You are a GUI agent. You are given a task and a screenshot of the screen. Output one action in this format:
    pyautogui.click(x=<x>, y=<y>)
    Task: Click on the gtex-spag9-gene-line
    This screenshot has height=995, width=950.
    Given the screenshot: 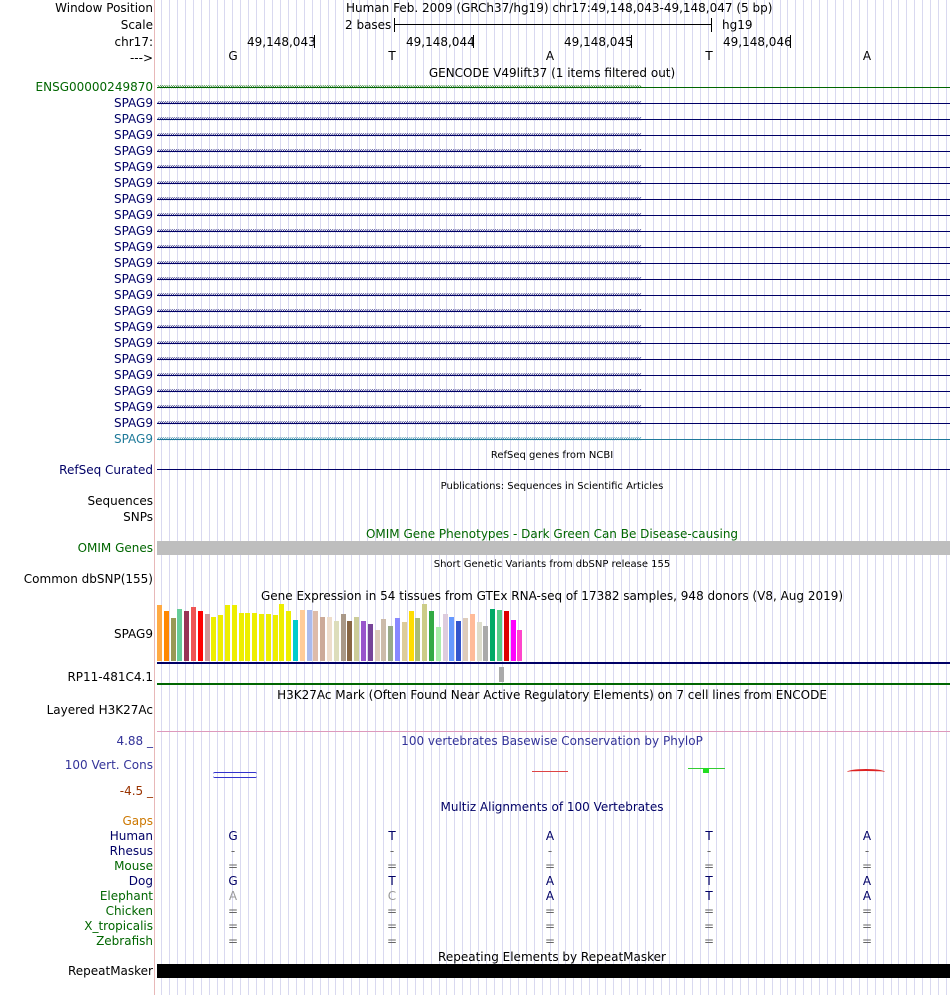 What is the action you would take?
    pyautogui.click(x=553, y=663)
    